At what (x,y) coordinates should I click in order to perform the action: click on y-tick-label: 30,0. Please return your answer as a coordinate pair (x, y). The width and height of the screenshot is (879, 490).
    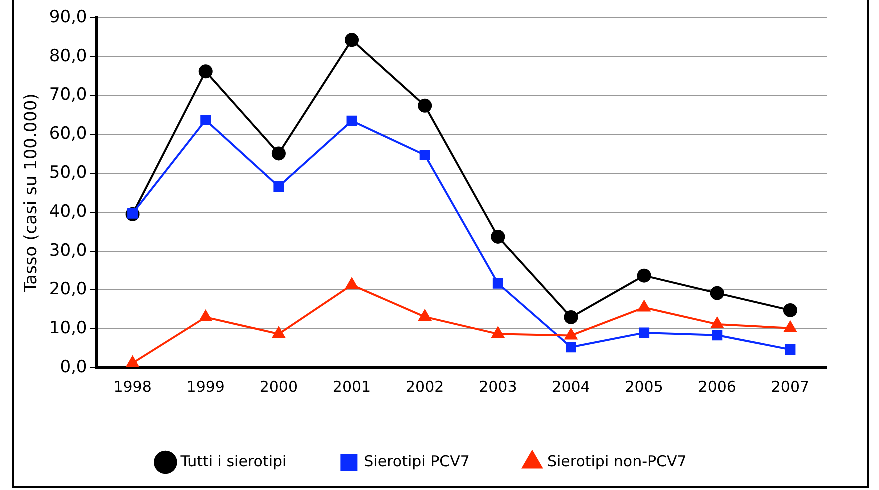
    Looking at the image, I should click on (68, 250).